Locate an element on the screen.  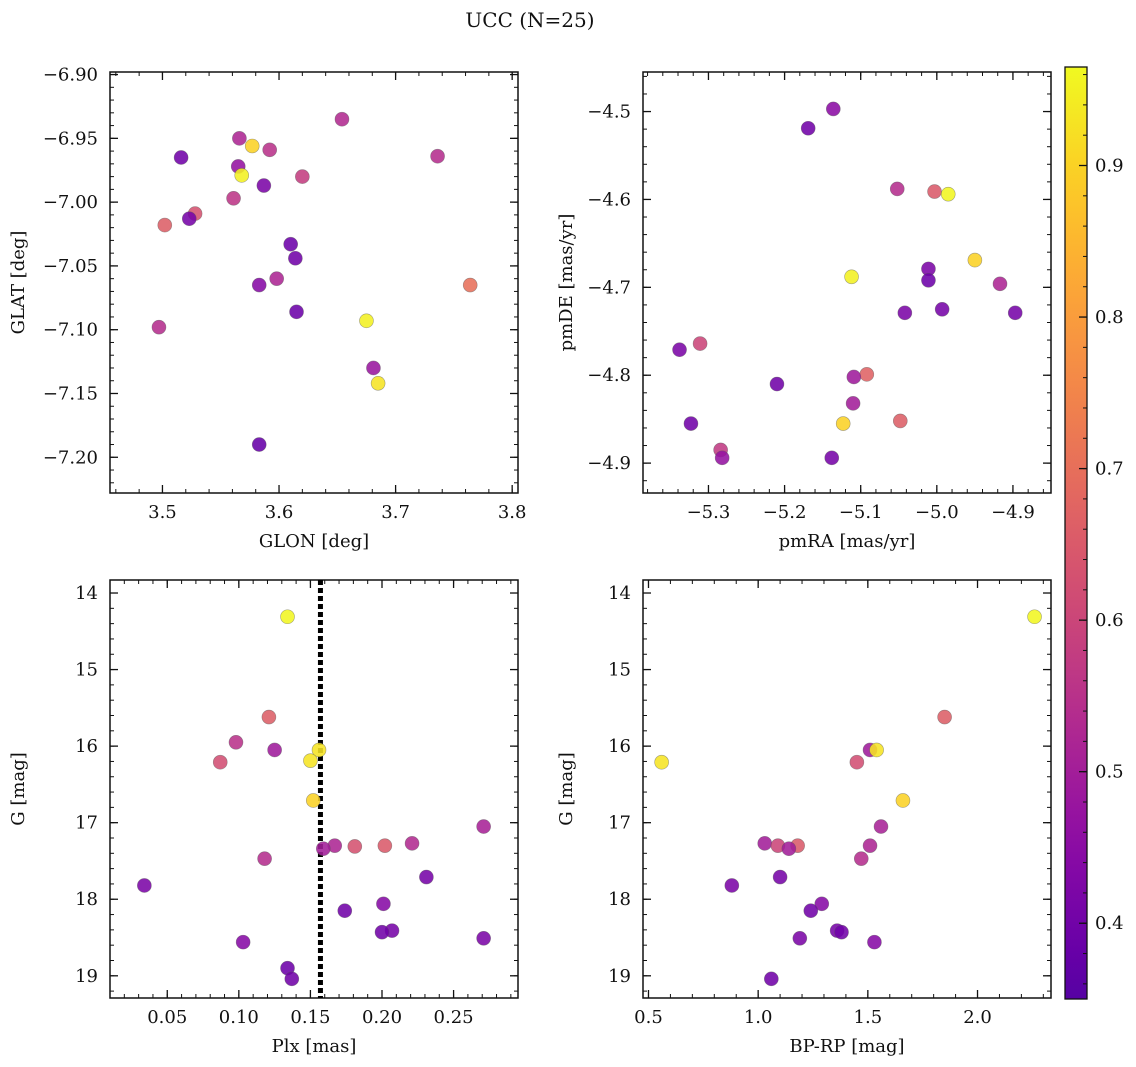
x-tick-label: 0.05 is located at coordinates (167, 1017).